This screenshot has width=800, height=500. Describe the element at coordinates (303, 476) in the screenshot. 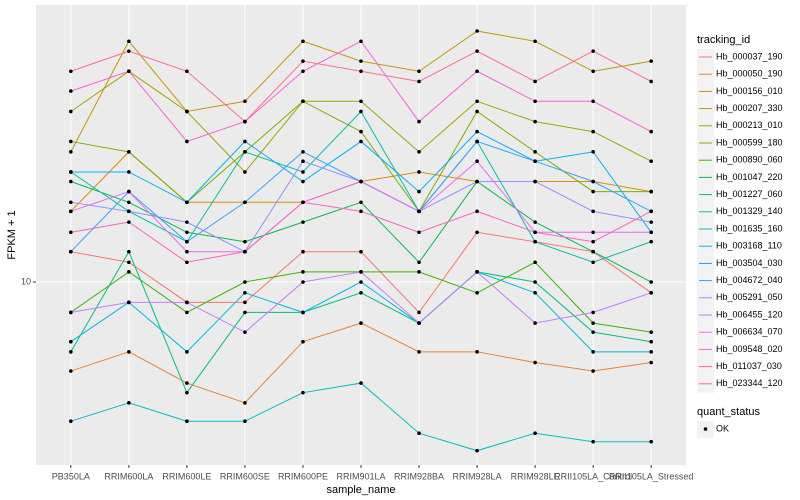

I see `x-tick-label: RRIM600PE` at that location.